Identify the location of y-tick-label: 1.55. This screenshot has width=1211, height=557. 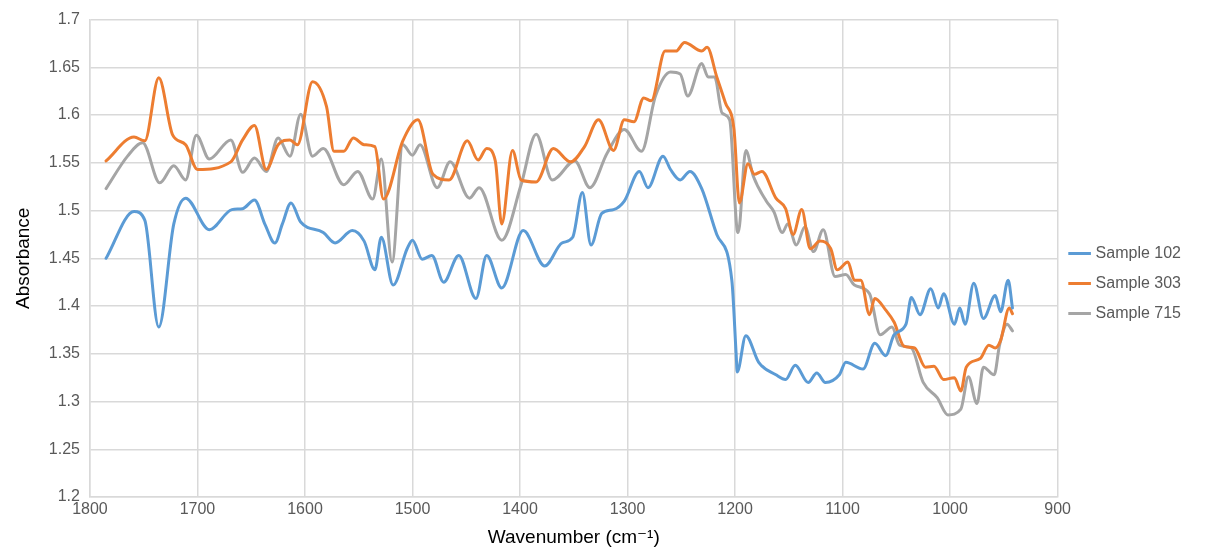
(64, 162).